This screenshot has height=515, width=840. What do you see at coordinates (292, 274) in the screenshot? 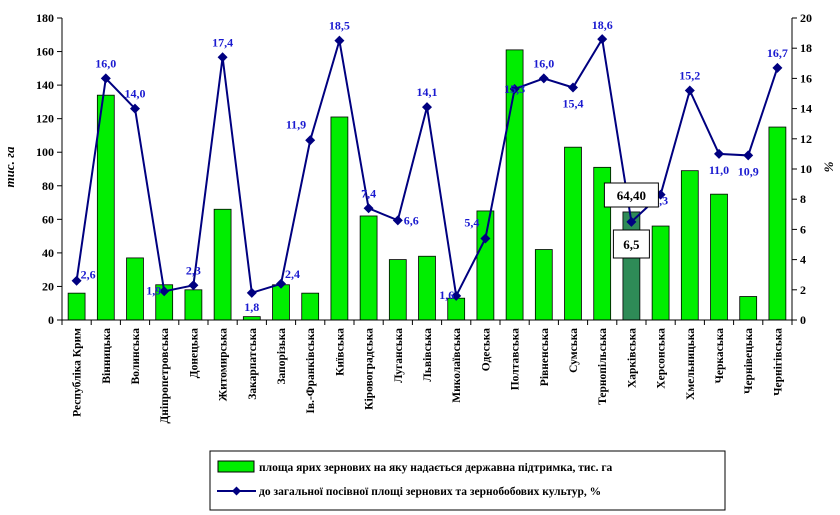
I see `percent-data-label: 2,4` at bounding box center [292, 274].